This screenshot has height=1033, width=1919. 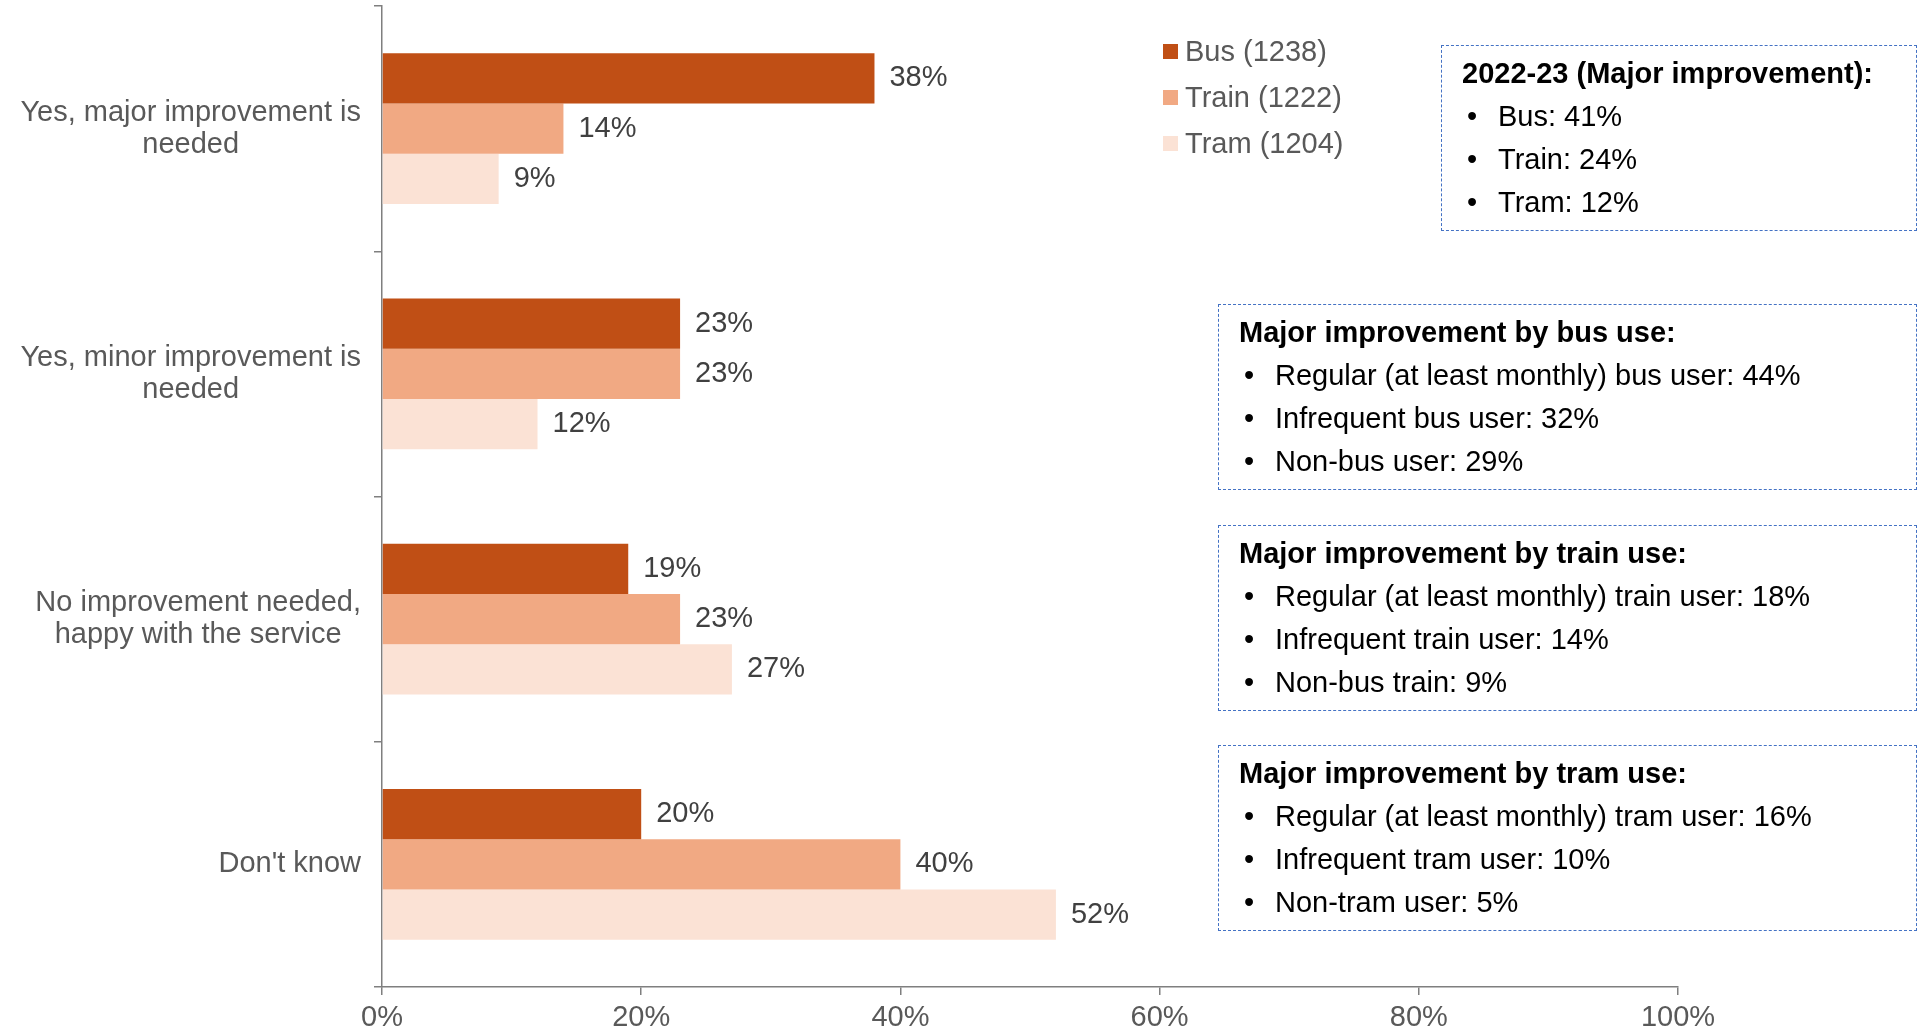 What do you see at coordinates (1678, 1016) in the screenshot?
I see `x-tick-label: 100%` at bounding box center [1678, 1016].